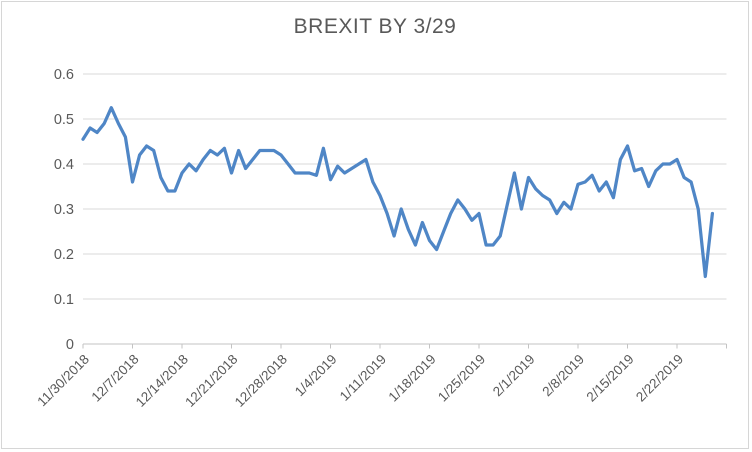 The height and width of the screenshot is (452, 752). I want to click on x-axis-label: 2/15/2019, so click(610, 378).